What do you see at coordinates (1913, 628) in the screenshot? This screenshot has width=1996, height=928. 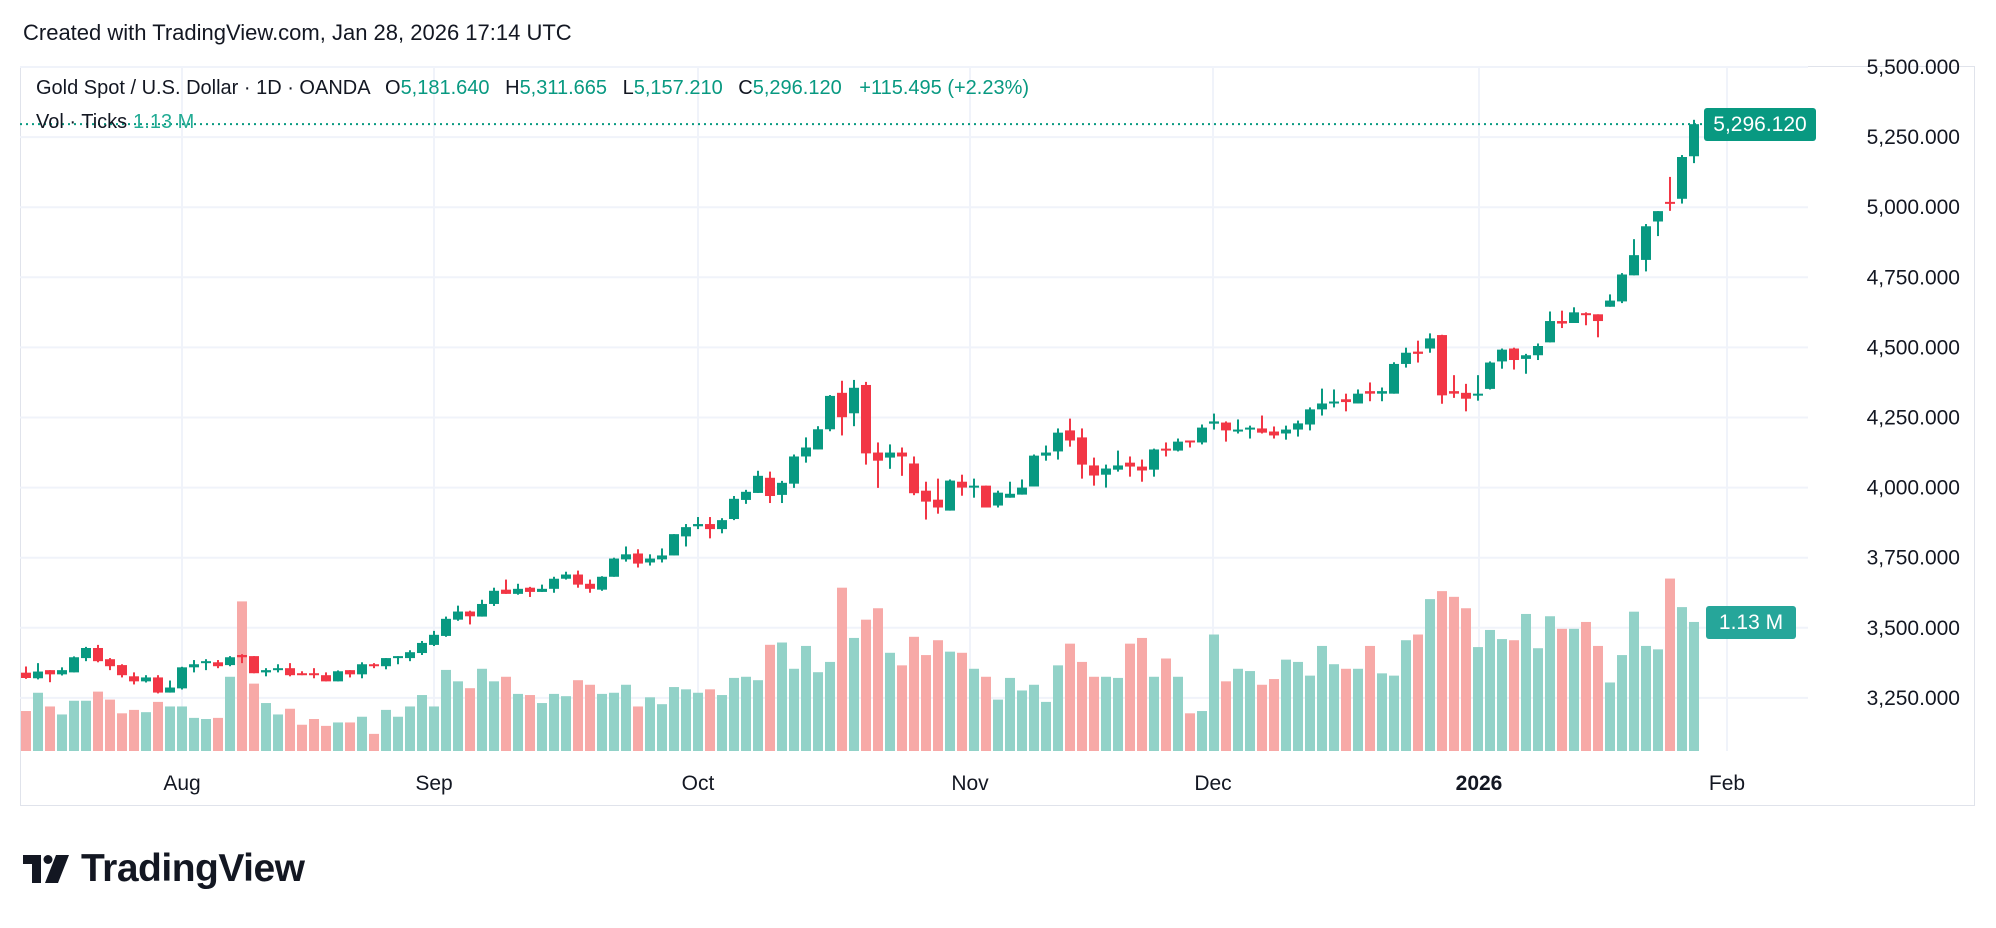 I see `price-tick-label: 3,500.000` at bounding box center [1913, 628].